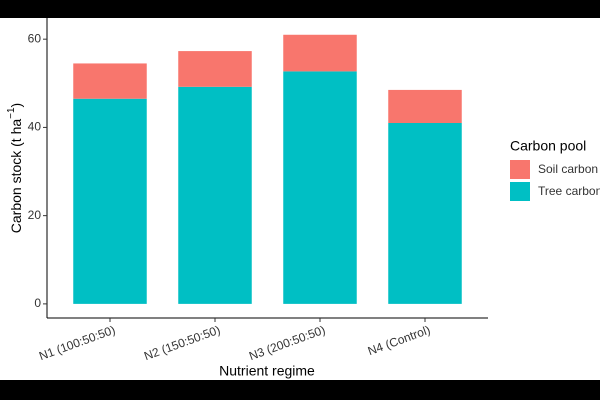  What do you see at coordinates (548, 146) in the screenshot?
I see `legend-title: Carbon pool` at bounding box center [548, 146].